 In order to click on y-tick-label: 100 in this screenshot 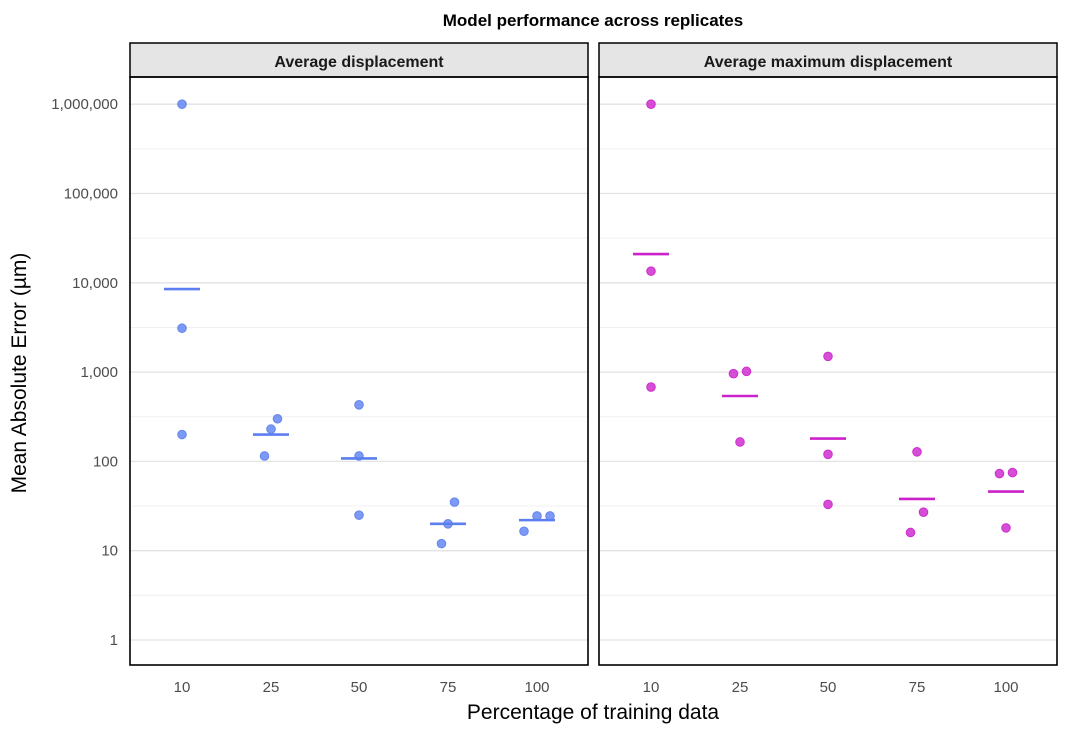, I will do `click(105, 461)`.